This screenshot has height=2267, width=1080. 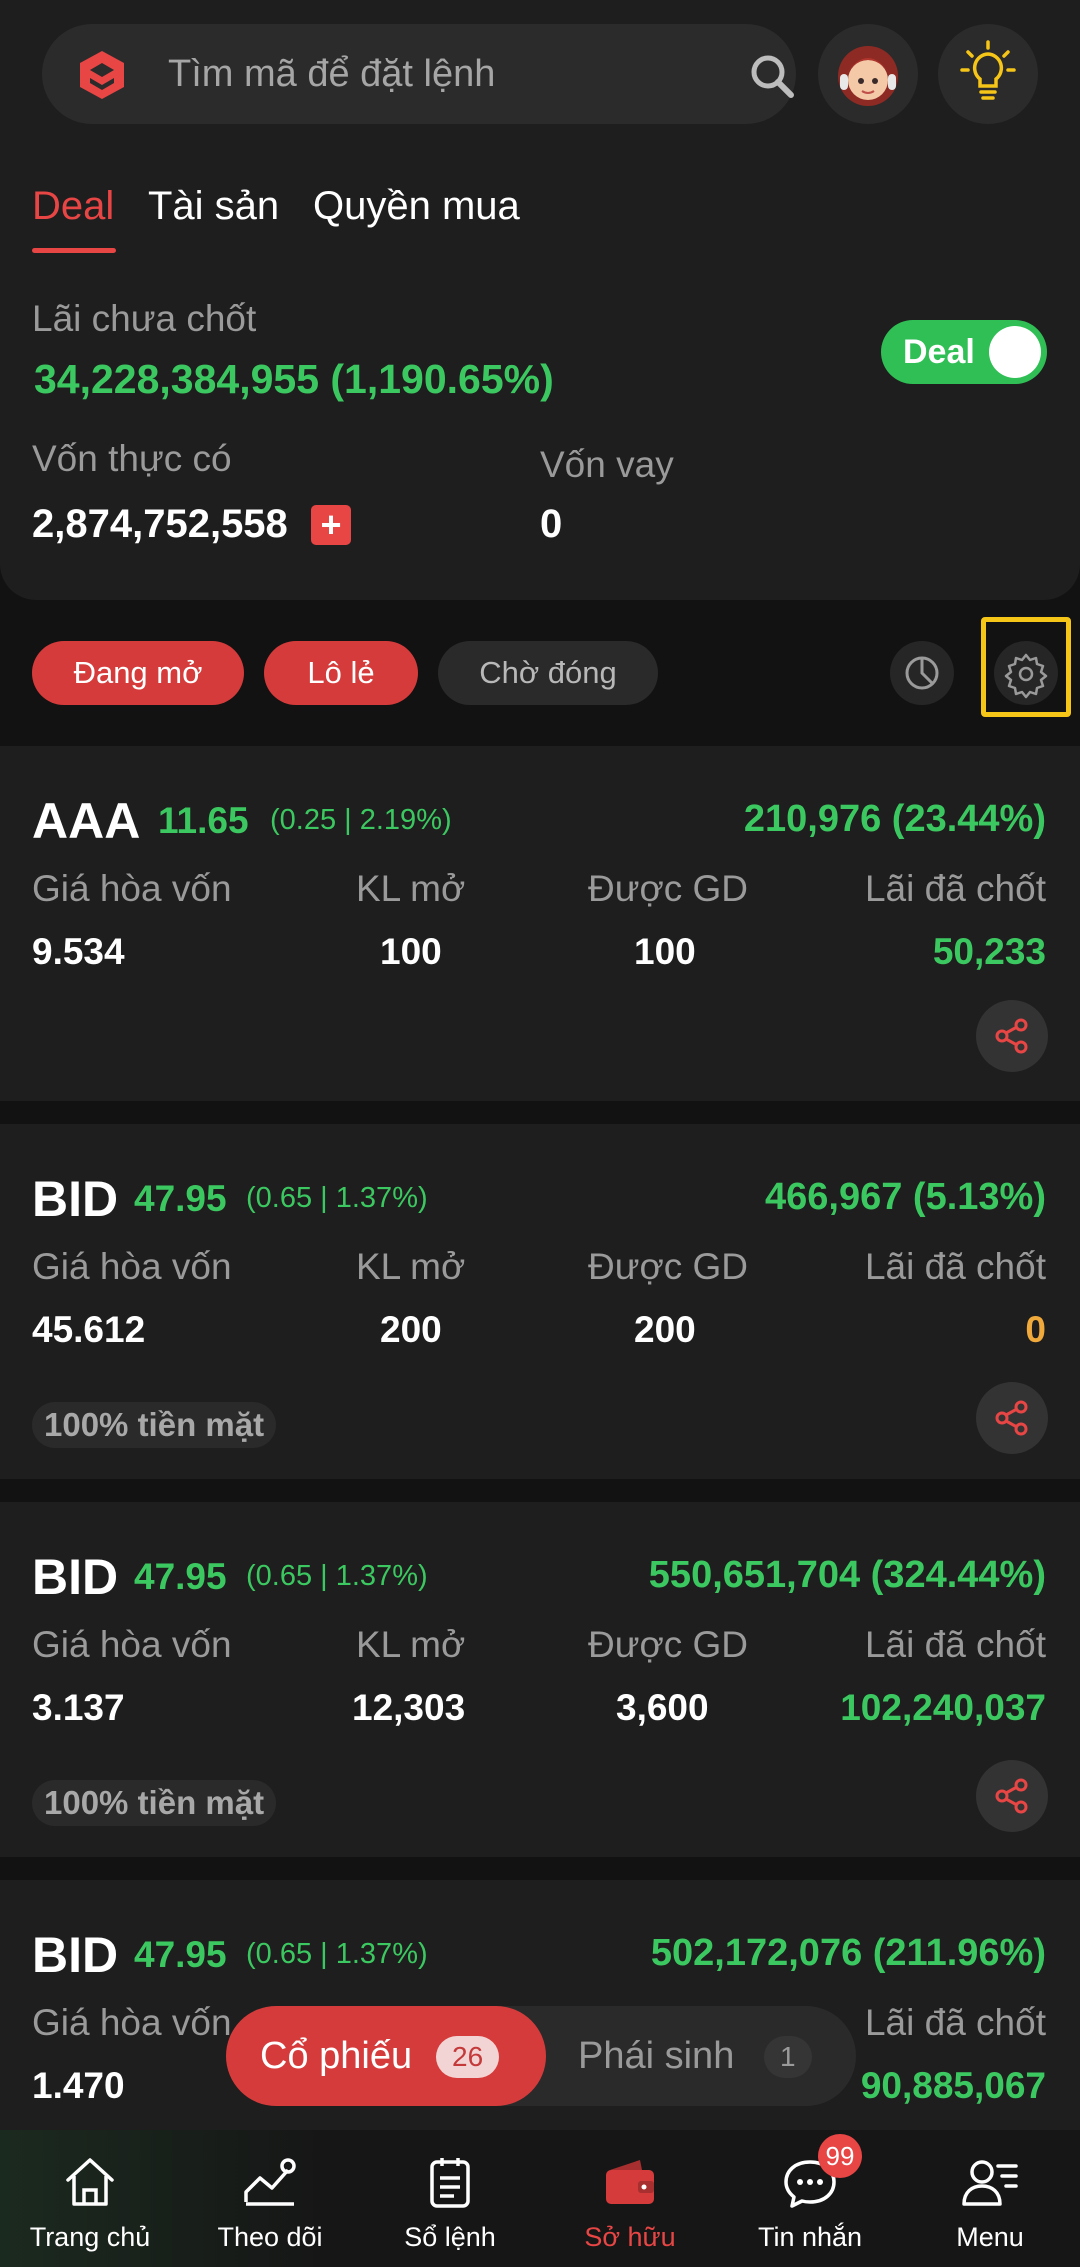 I want to click on gear-icon, so click(x=1026, y=676).